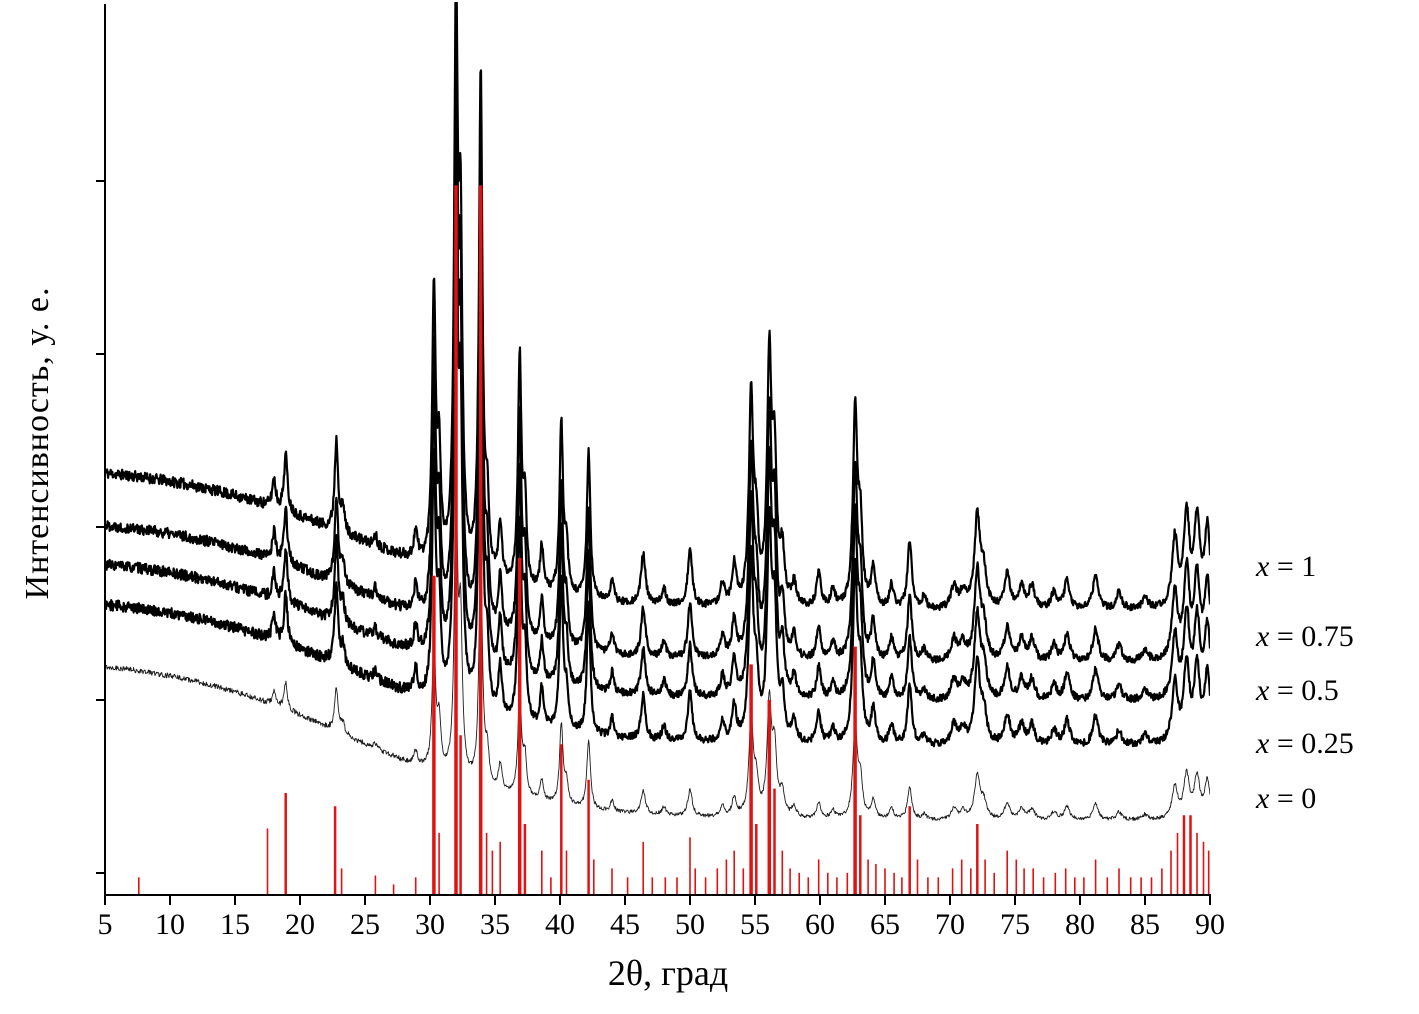 Image resolution: width=1419 pixels, height=1014 pixels. Describe the element at coordinates (170, 924) in the screenshot. I see `x-tick-label: 10` at that location.